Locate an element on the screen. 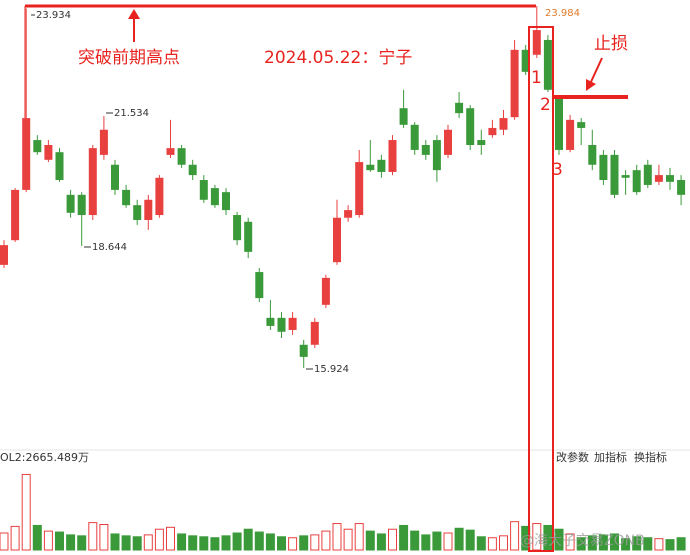 The image size is (690, 555). annotation-title: 突破前期高点 is located at coordinates (129, 58).